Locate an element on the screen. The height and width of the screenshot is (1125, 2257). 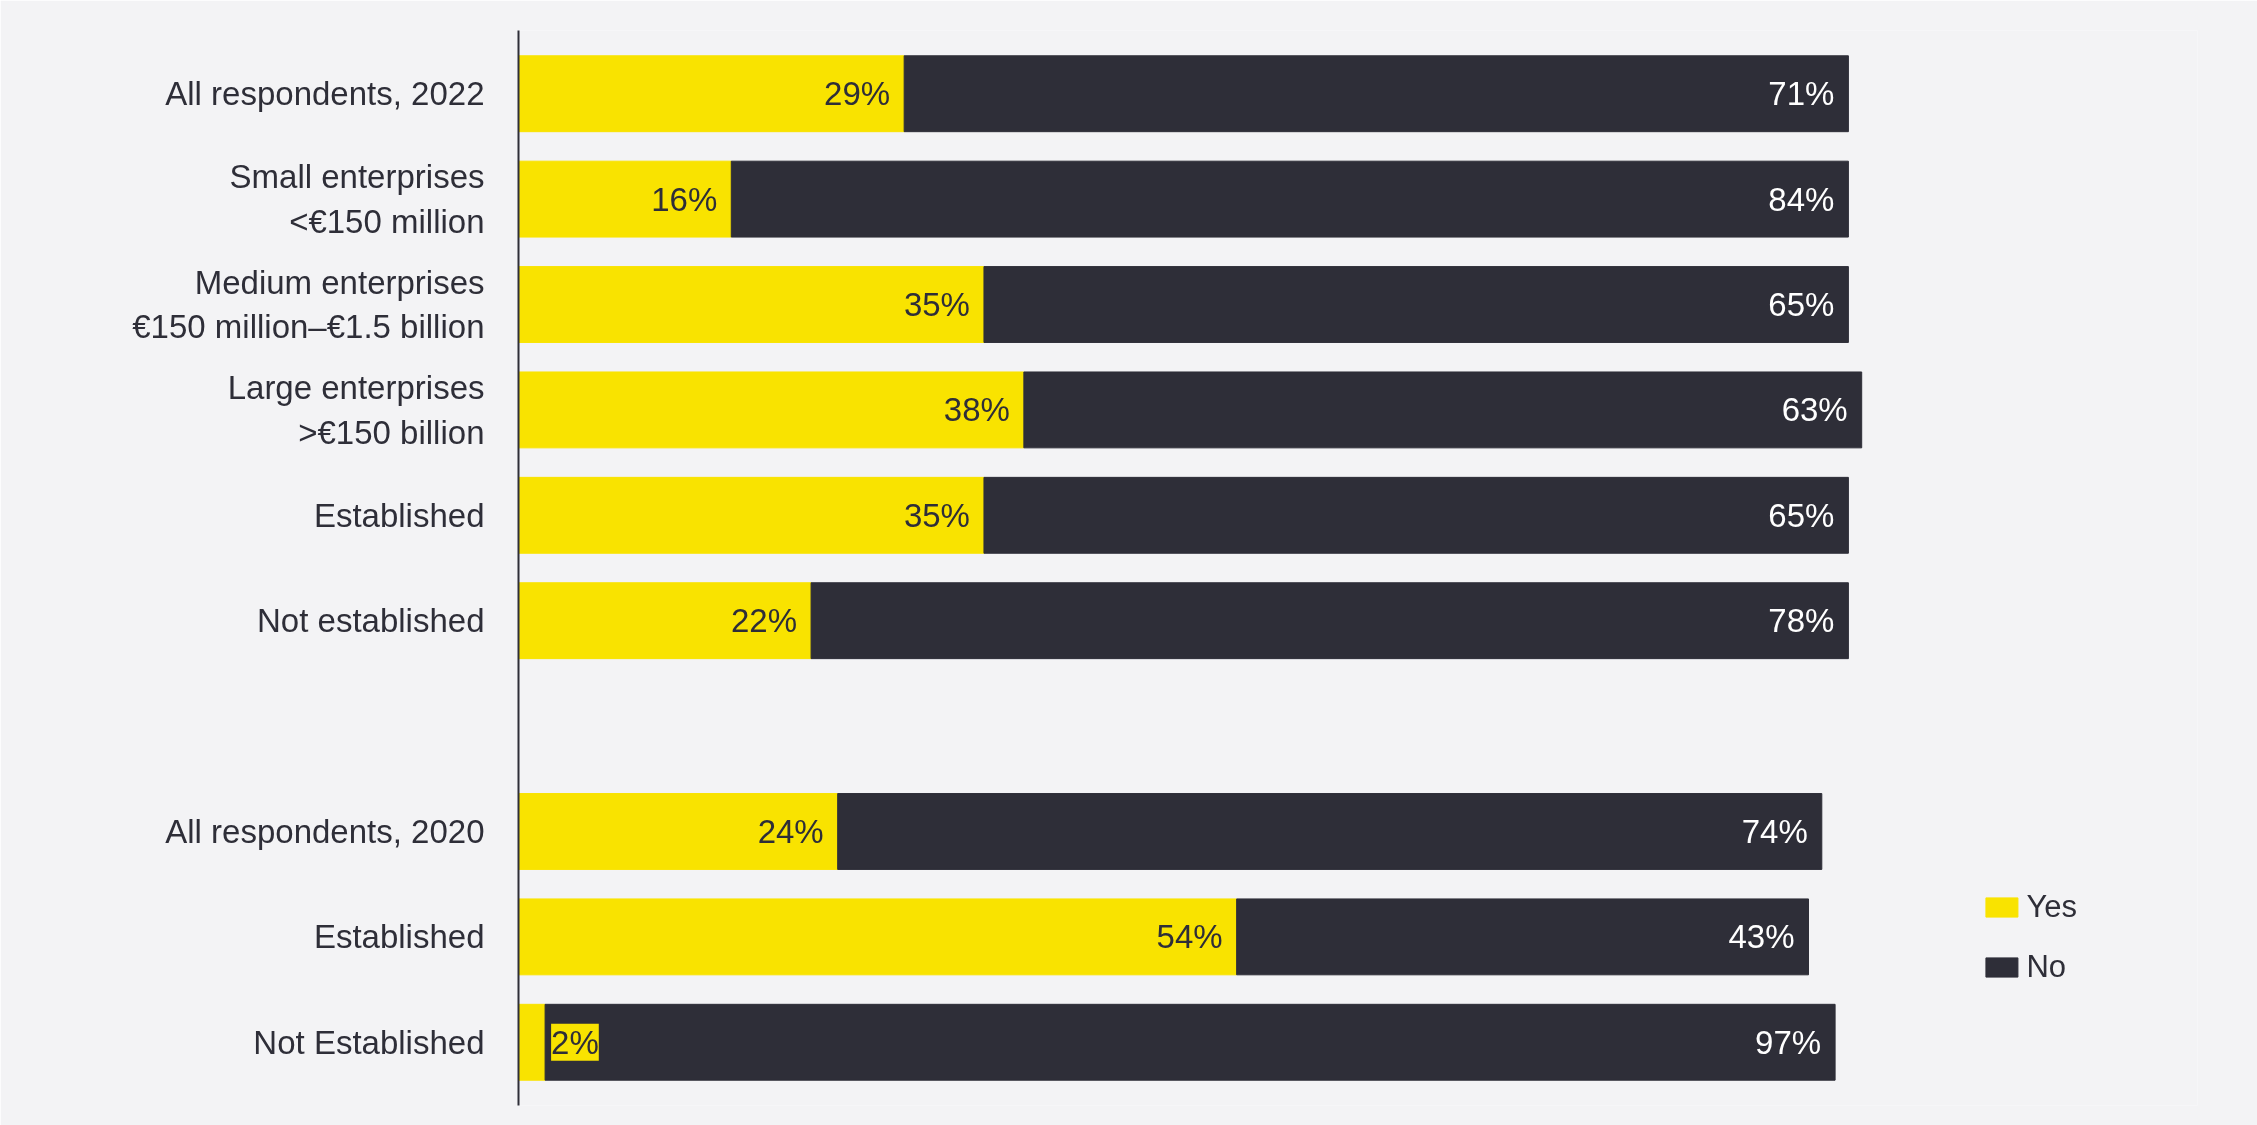
data-label: 84% is located at coordinates (1801, 199).